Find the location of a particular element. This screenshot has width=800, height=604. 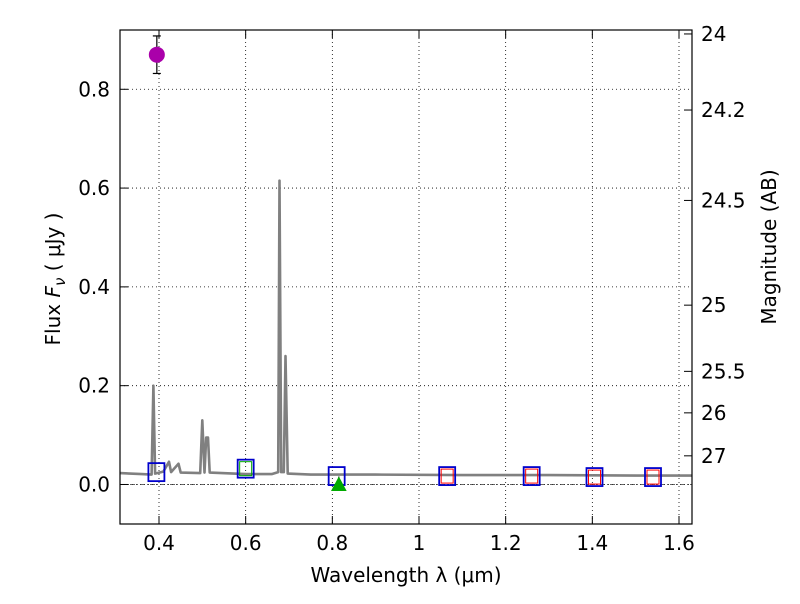

y-axis-label-sub: ν is located at coordinates (60, 282).